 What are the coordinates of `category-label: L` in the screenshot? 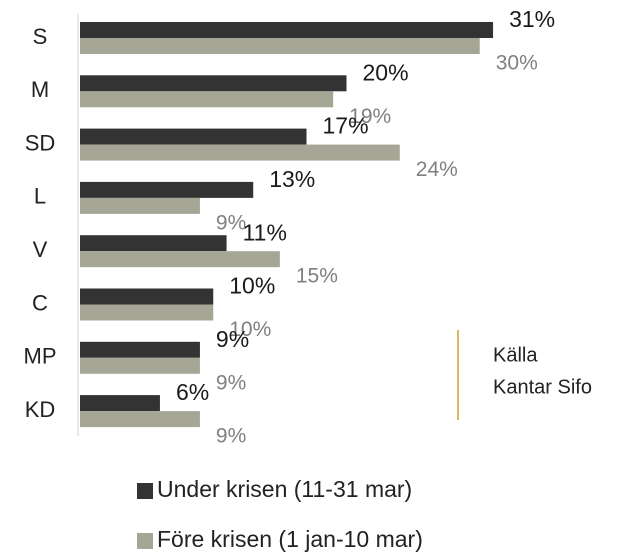 It's located at (40, 196).